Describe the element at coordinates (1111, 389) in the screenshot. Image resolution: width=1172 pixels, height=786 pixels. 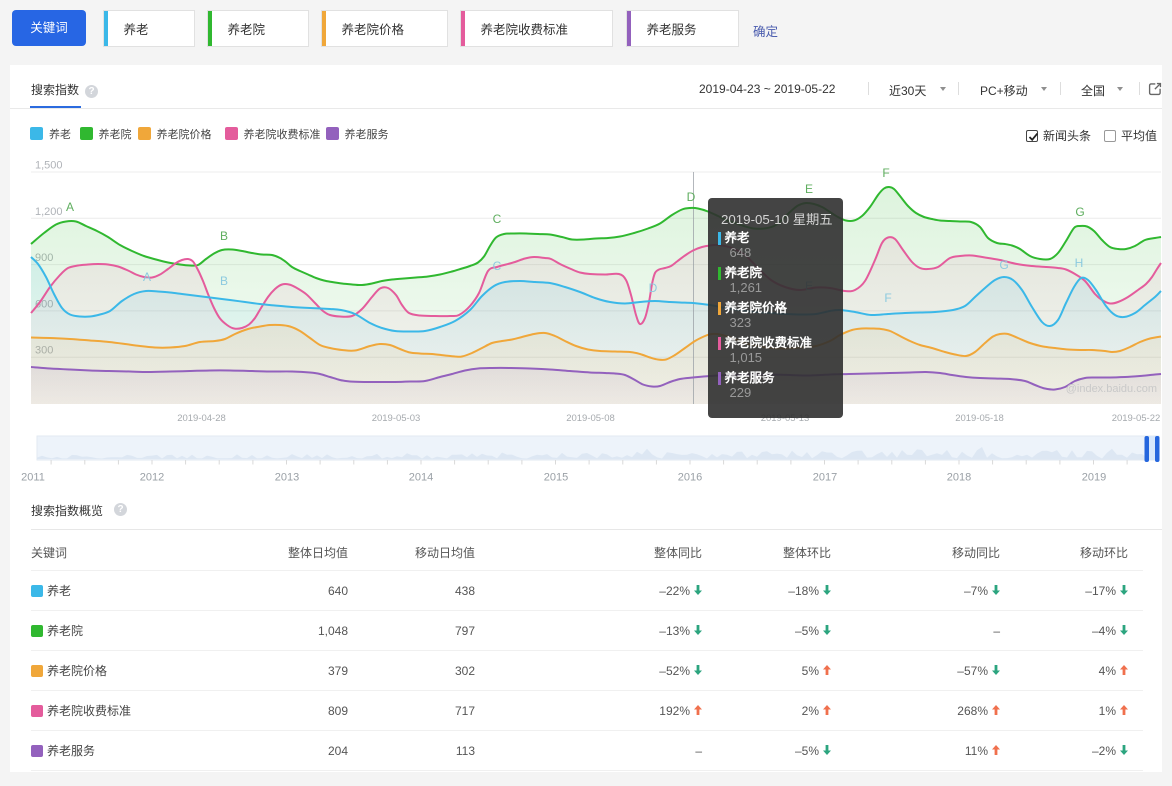
I see `svg-text: @index.baidu.com` at that location.